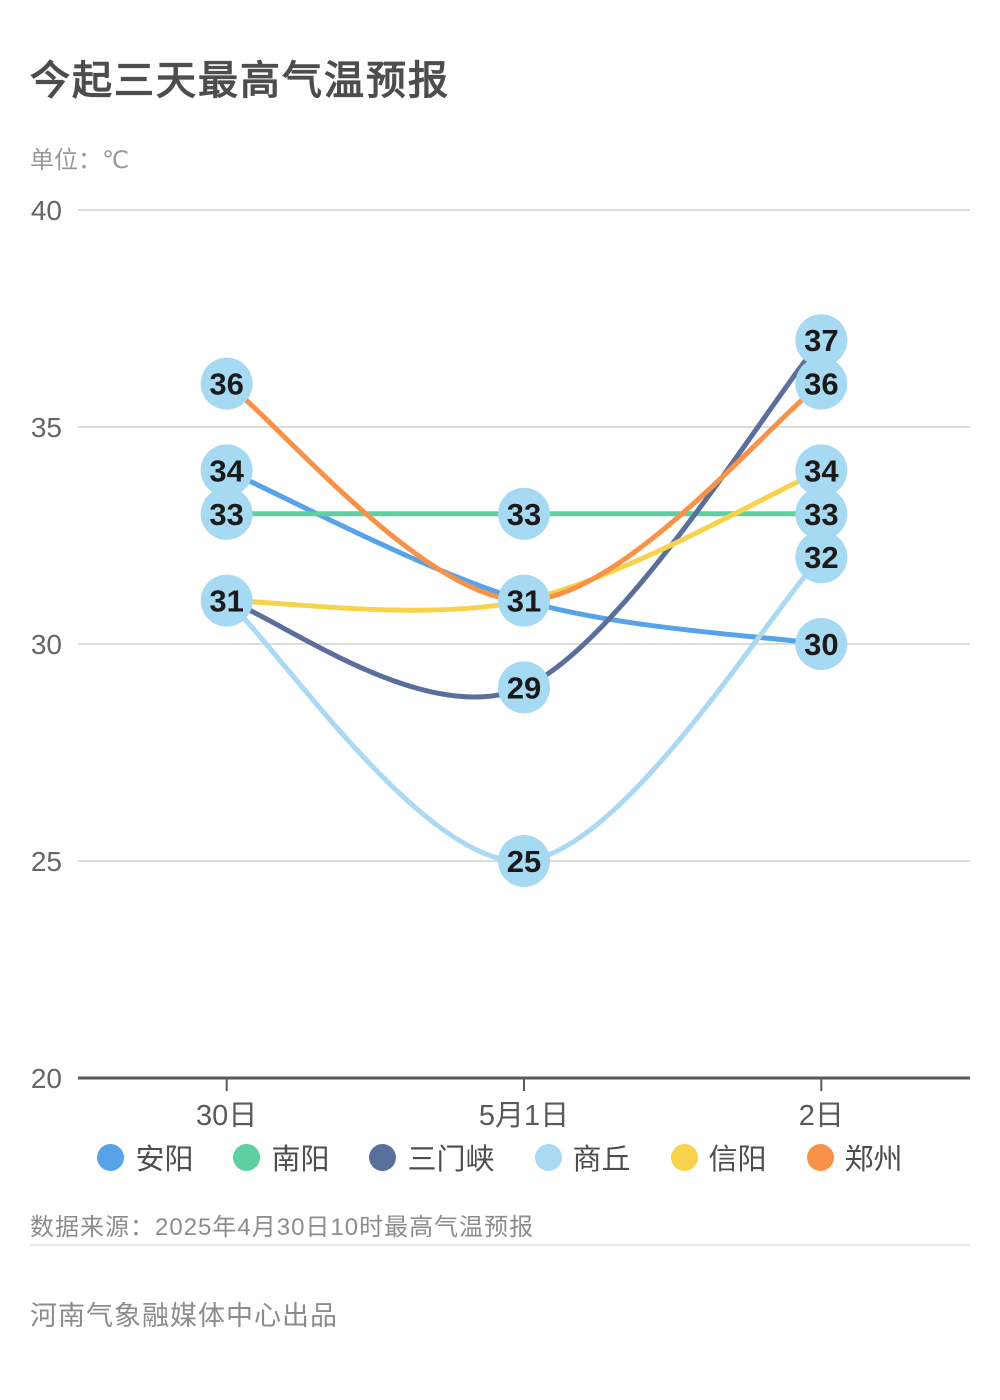  I want to click on unit-label: 单位：℃, so click(79, 160).